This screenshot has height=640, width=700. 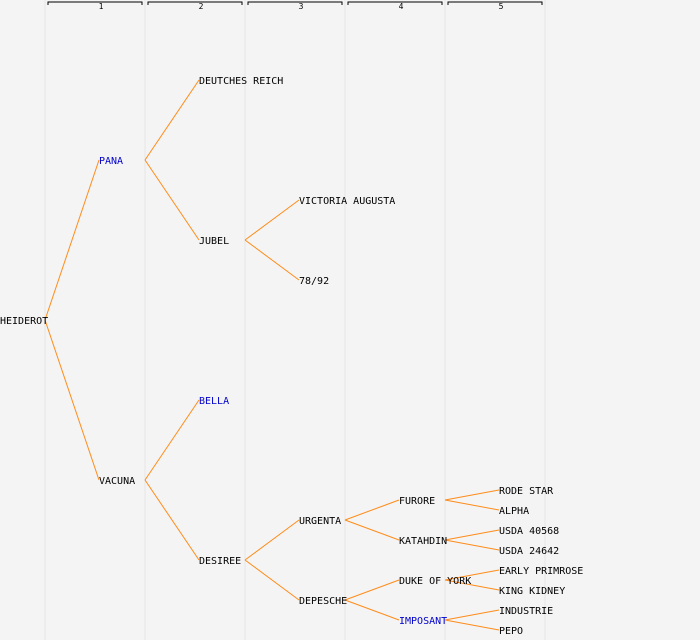 What do you see at coordinates (532, 591) in the screenshot?
I see `pedigree-node-label: KING KIDNEY` at bounding box center [532, 591].